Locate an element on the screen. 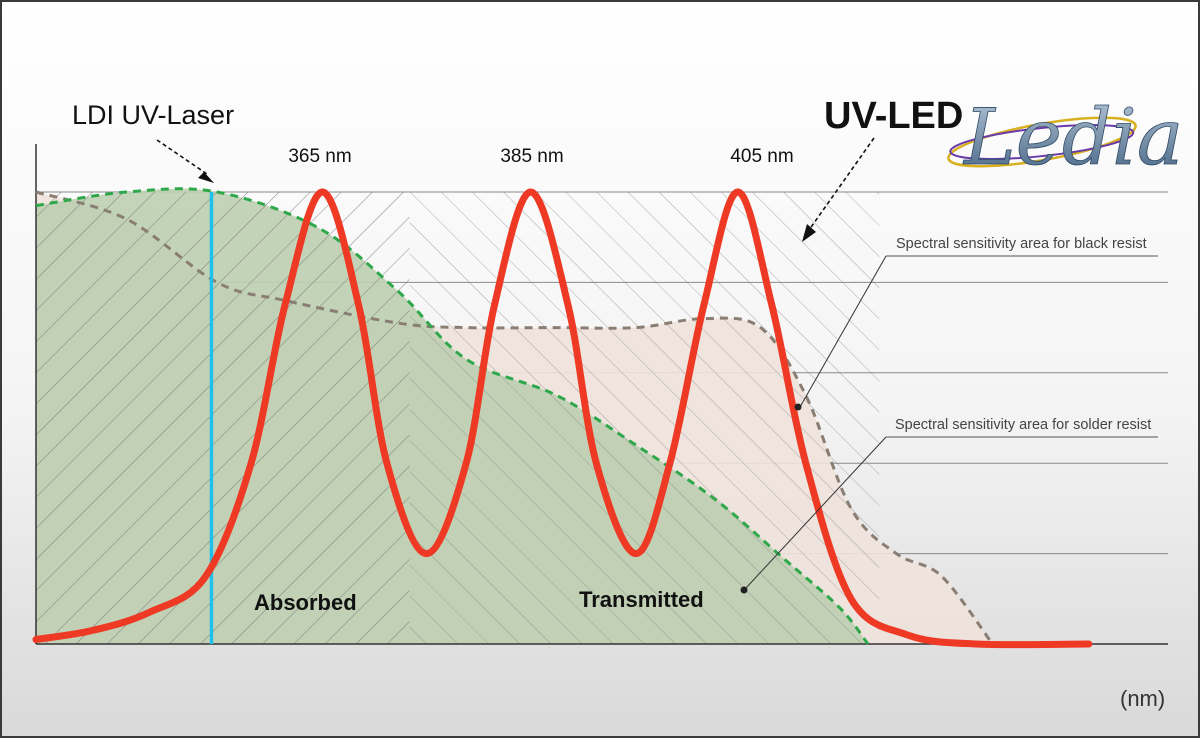  solder-resist-dot is located at coordinates (744, 590).